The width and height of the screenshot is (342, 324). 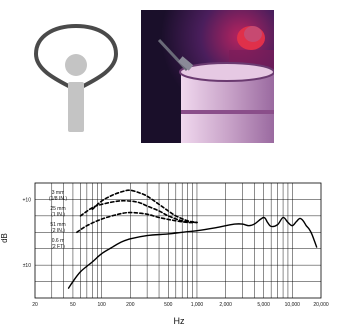 What do you see at coordinates (76, 107) in the screenshot?
I see `microphone-body` at bounding box center [76, 107].